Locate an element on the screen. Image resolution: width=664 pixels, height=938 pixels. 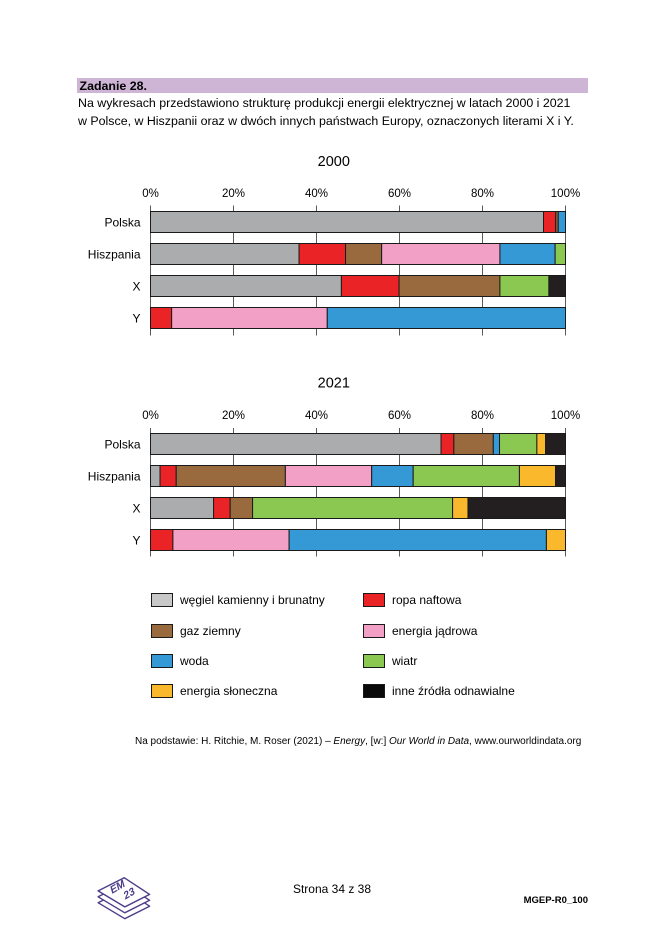
svg-text: 23 is located at coordinates (130, 894).